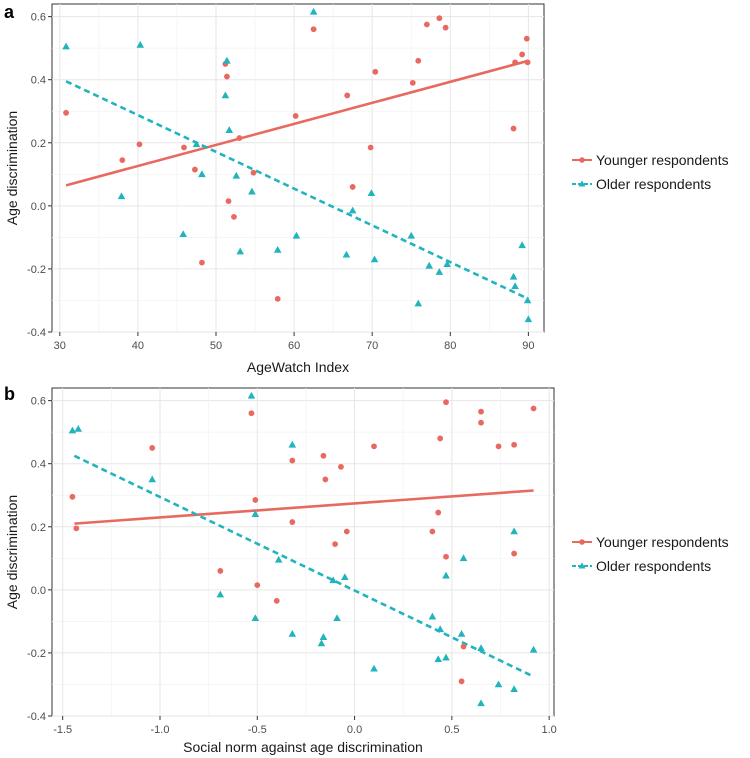  Describe the element at coordinates (12, 552) in the screenshot. I see `panel-b-y-axis-title: Age discrimination` at that location.